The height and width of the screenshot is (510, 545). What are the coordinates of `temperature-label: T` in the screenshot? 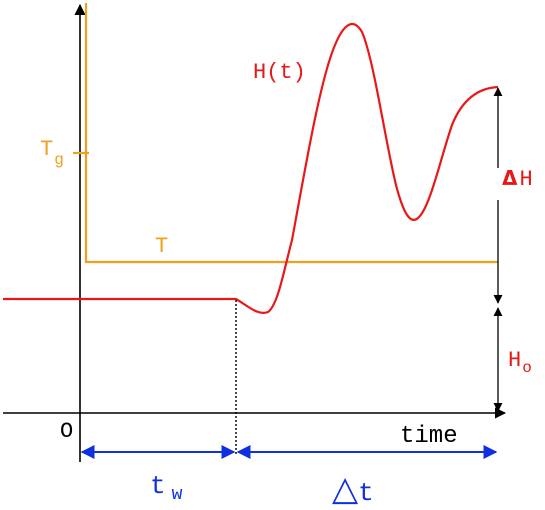 It's located at (161, 246).